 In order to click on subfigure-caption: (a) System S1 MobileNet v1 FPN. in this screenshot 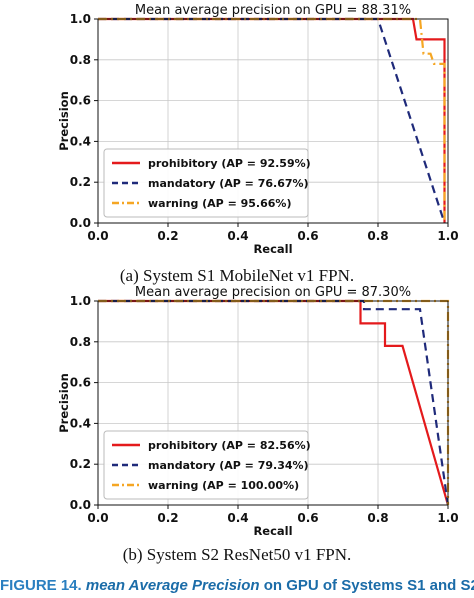, I will do `click(237, 275)`.